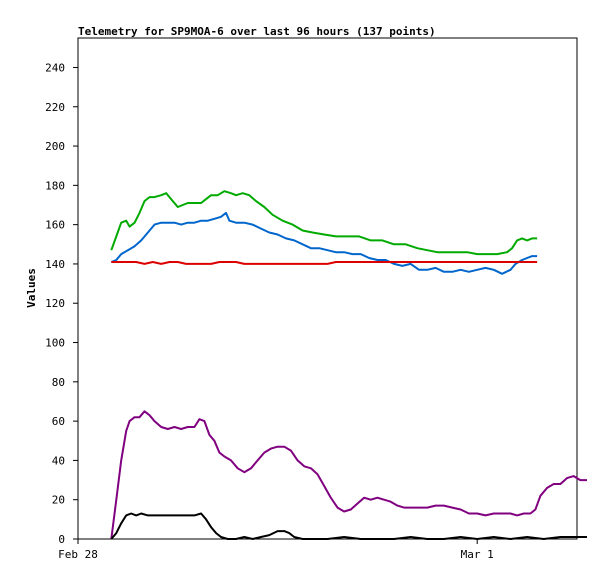 Image resolution: width=597 pixels, height=584 pixels. What do you see at coordinates (55, 343) in the screenshot?
I see `y-tick-label: 100` at bounding box center [55, 343].